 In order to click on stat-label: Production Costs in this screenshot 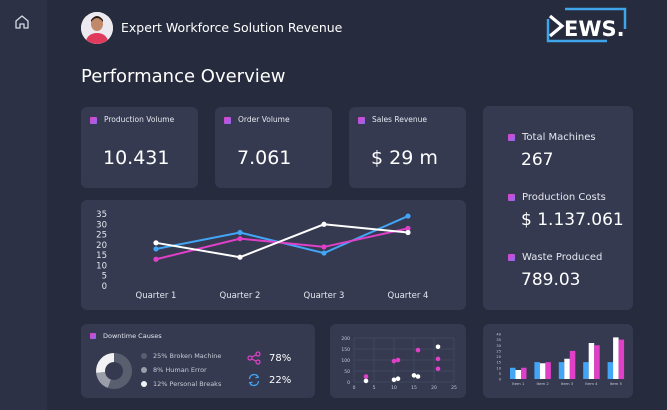, I will do `click(564, 197)`.